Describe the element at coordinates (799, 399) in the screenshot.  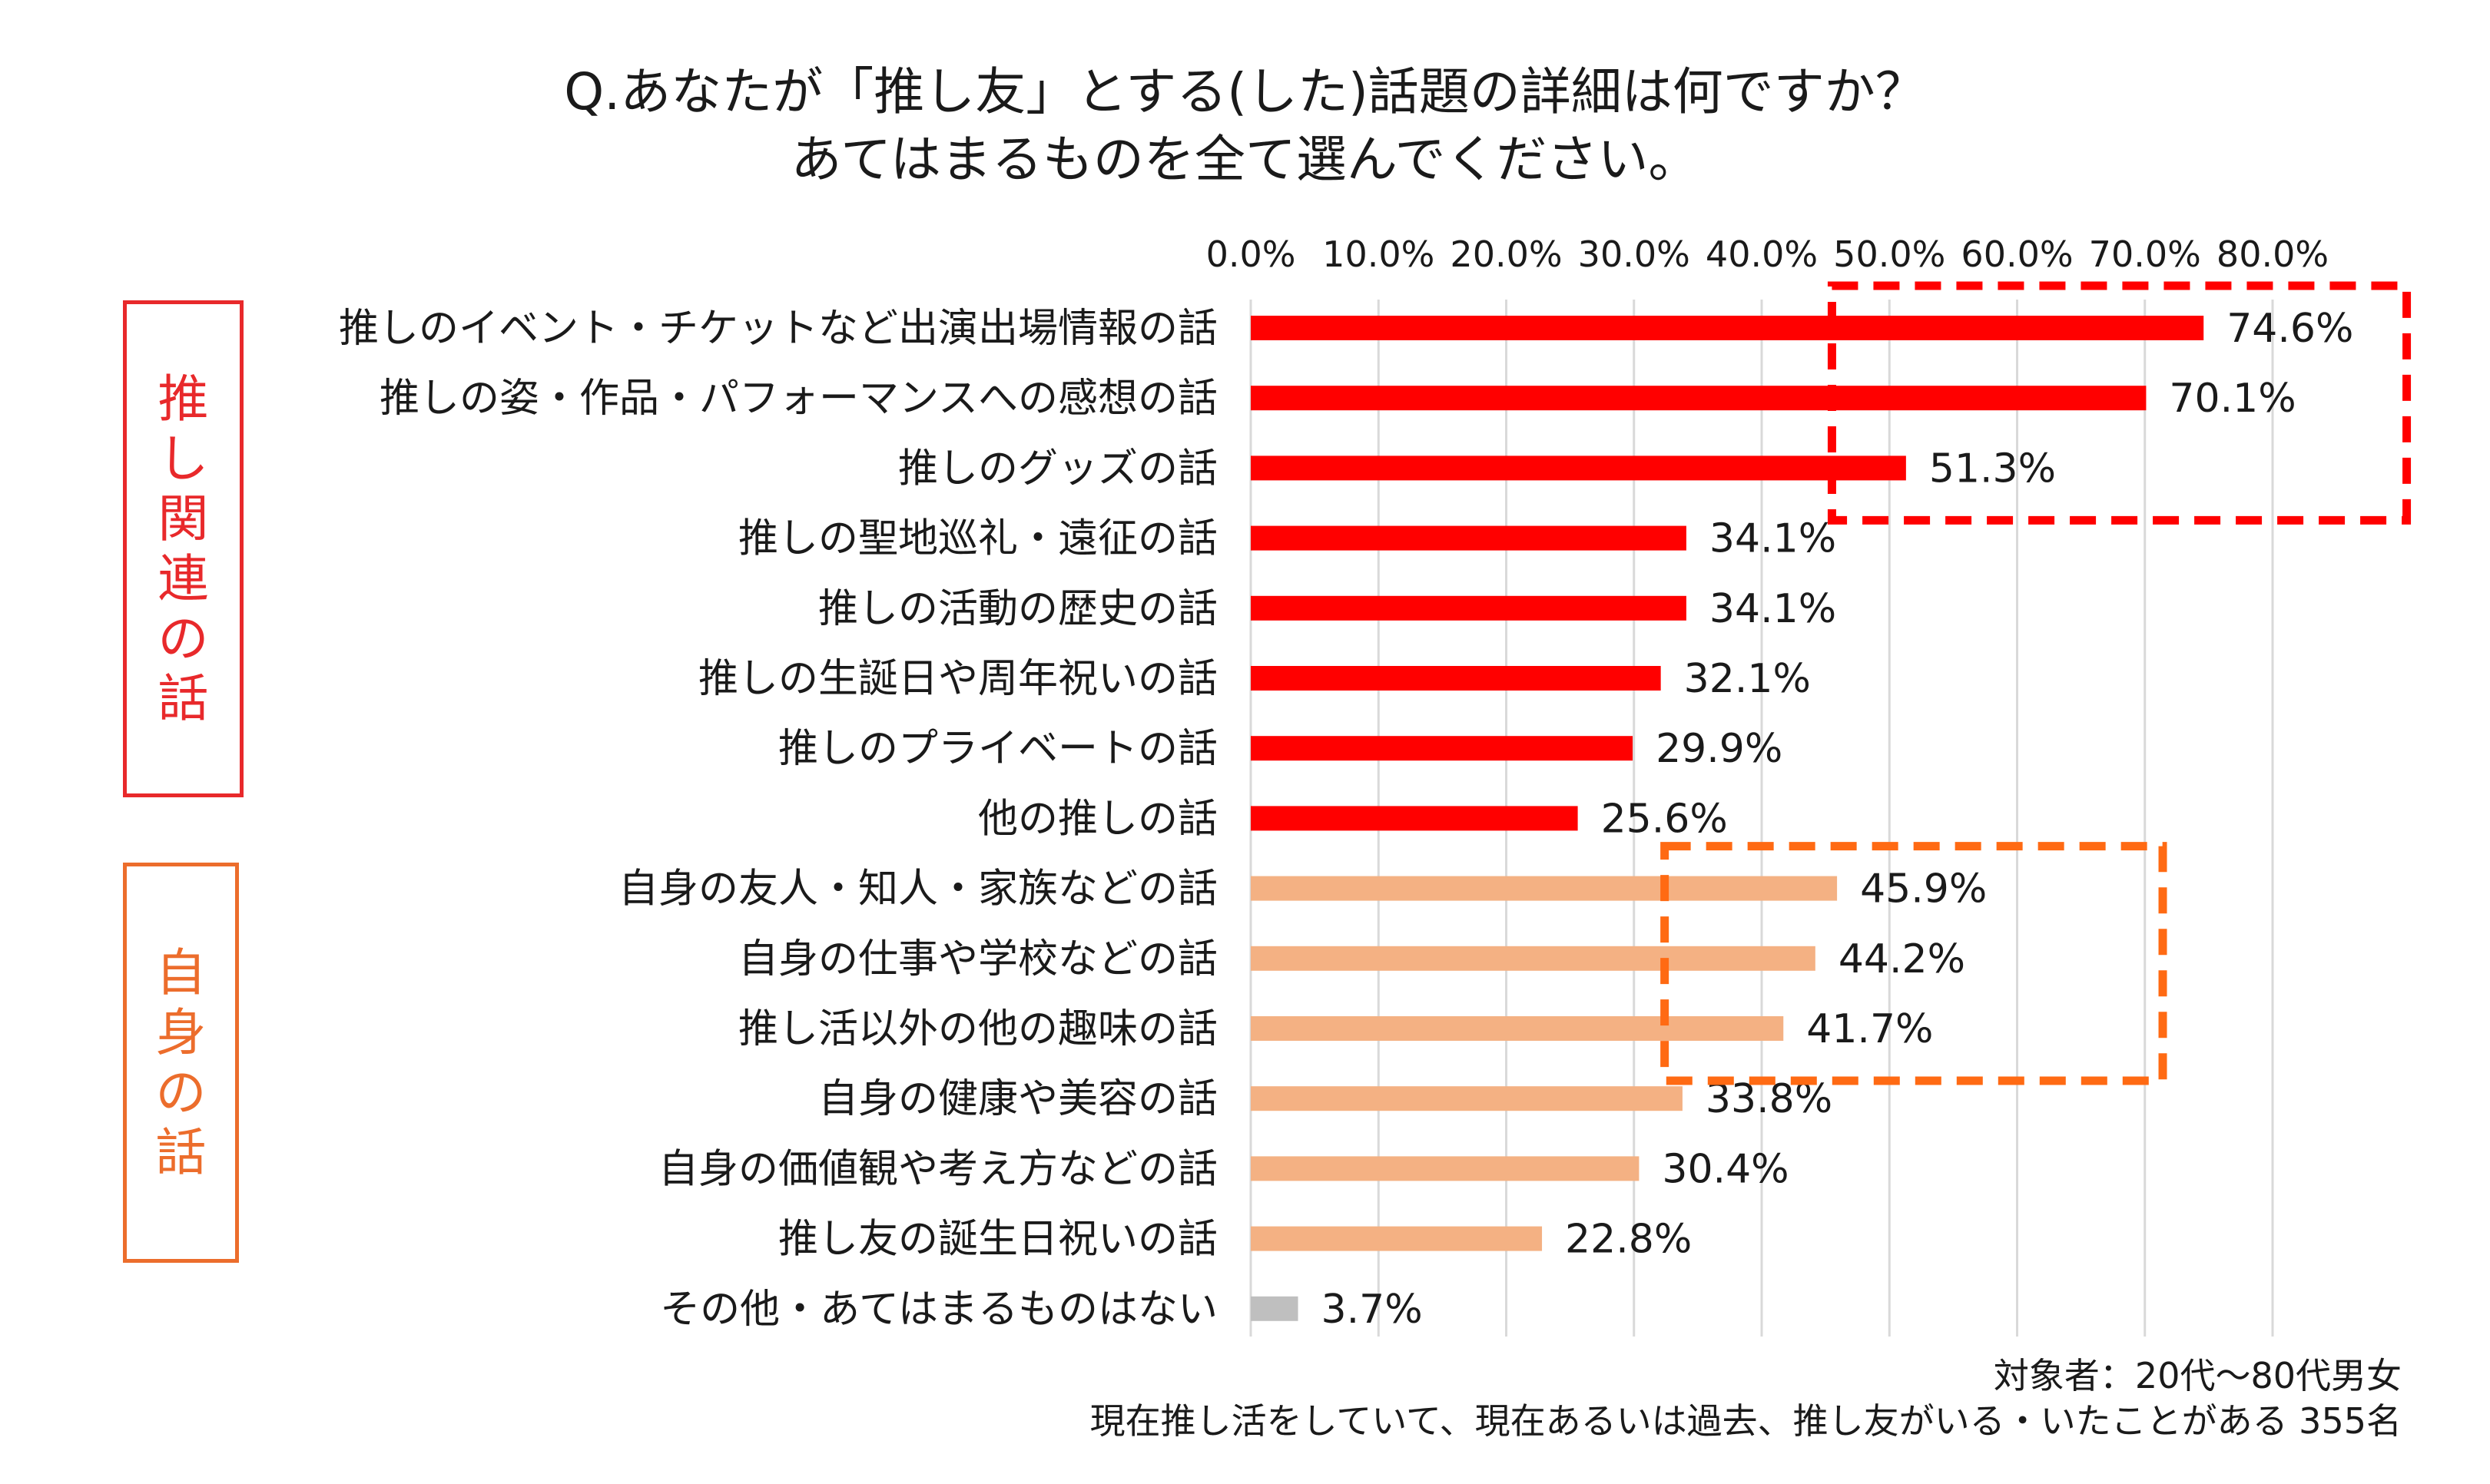
I see `category-label: 推しの姿・作品・パフォーマンスへの感想の話` at that location.